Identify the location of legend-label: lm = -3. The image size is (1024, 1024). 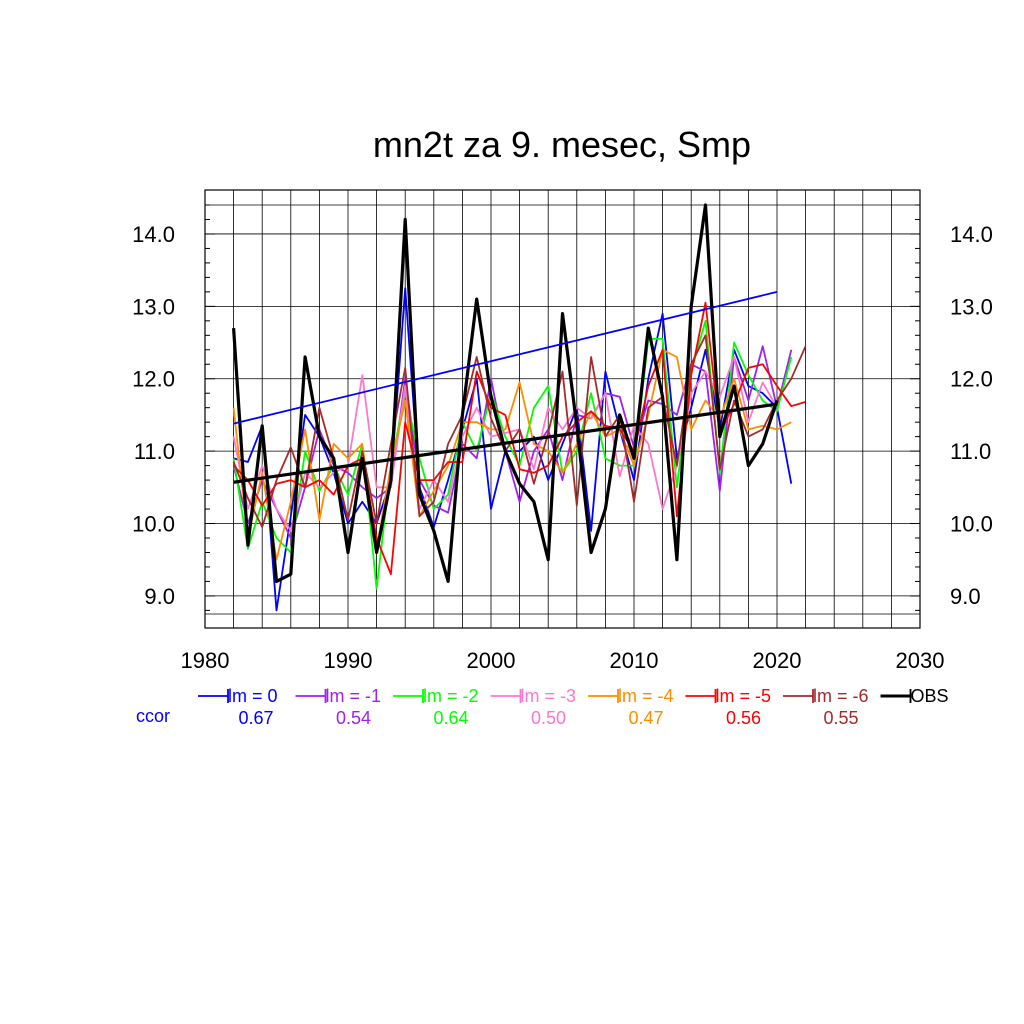
(549, 696).